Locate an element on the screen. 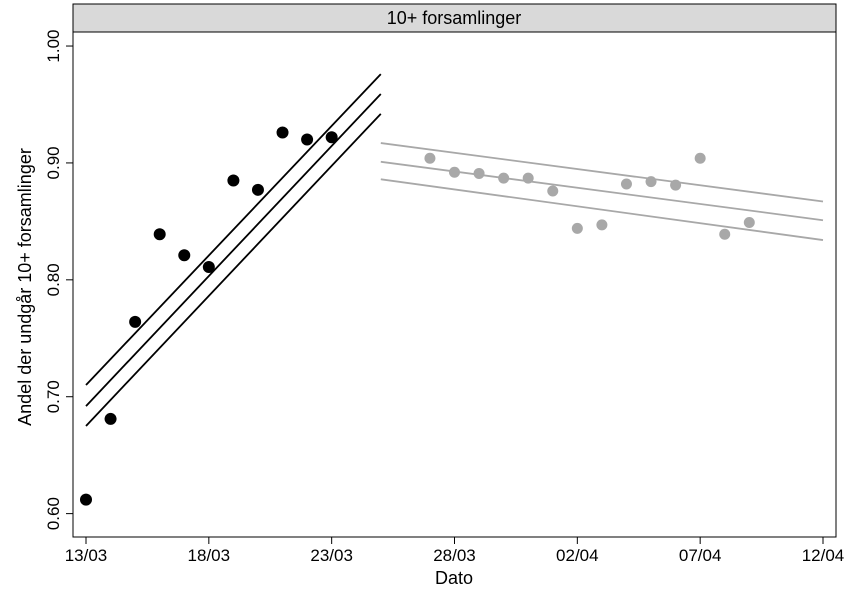  x-axis: 13/03 18/03 23/03 28/03 02/04 07/04 12/04 is located at coordinates (455, 551).